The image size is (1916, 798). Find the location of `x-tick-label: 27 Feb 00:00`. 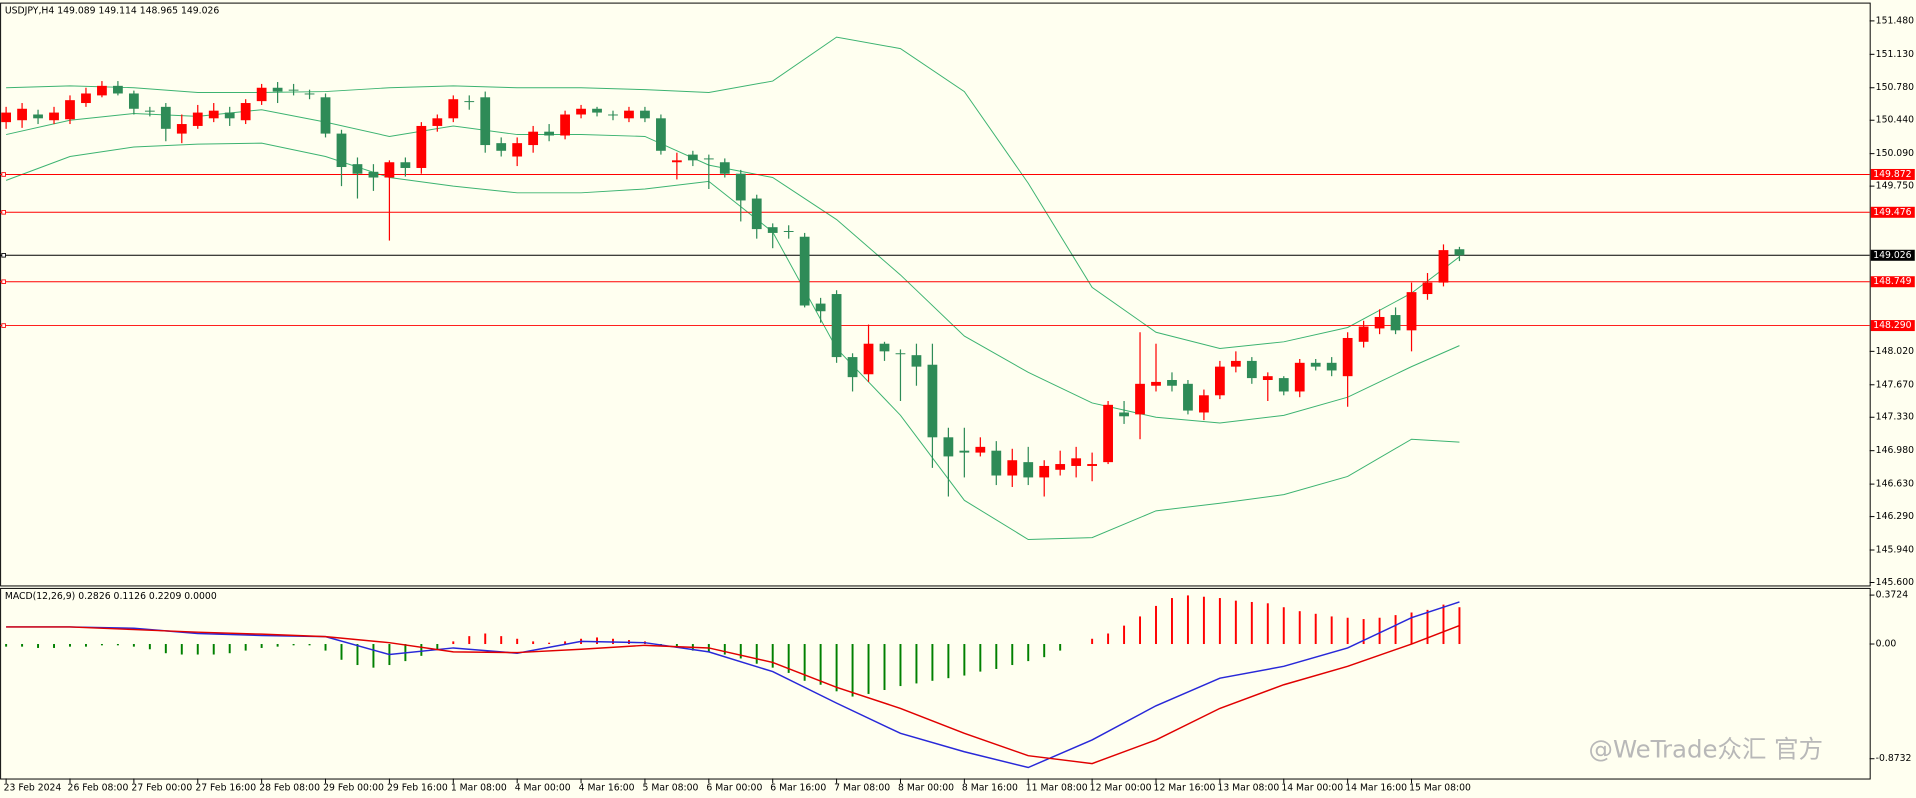

x-tick-label: 27 Feb 00:00 is located at coordinates (161, 788).